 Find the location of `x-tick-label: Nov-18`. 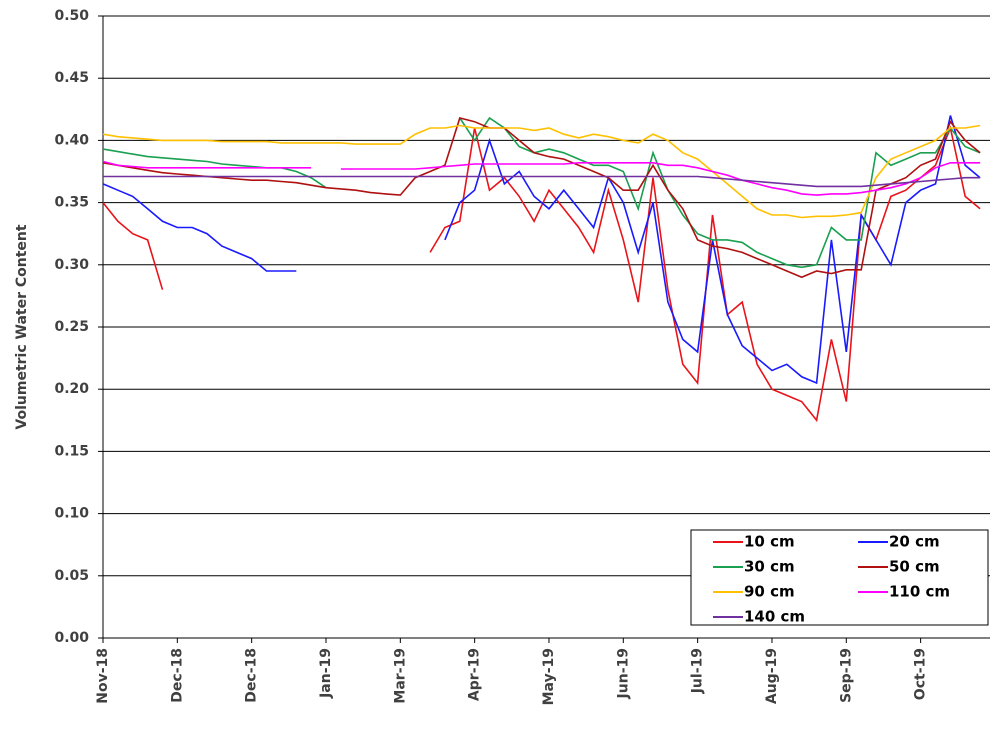

x-tick-label: Nov-18 is located at coordinates (103, 676).